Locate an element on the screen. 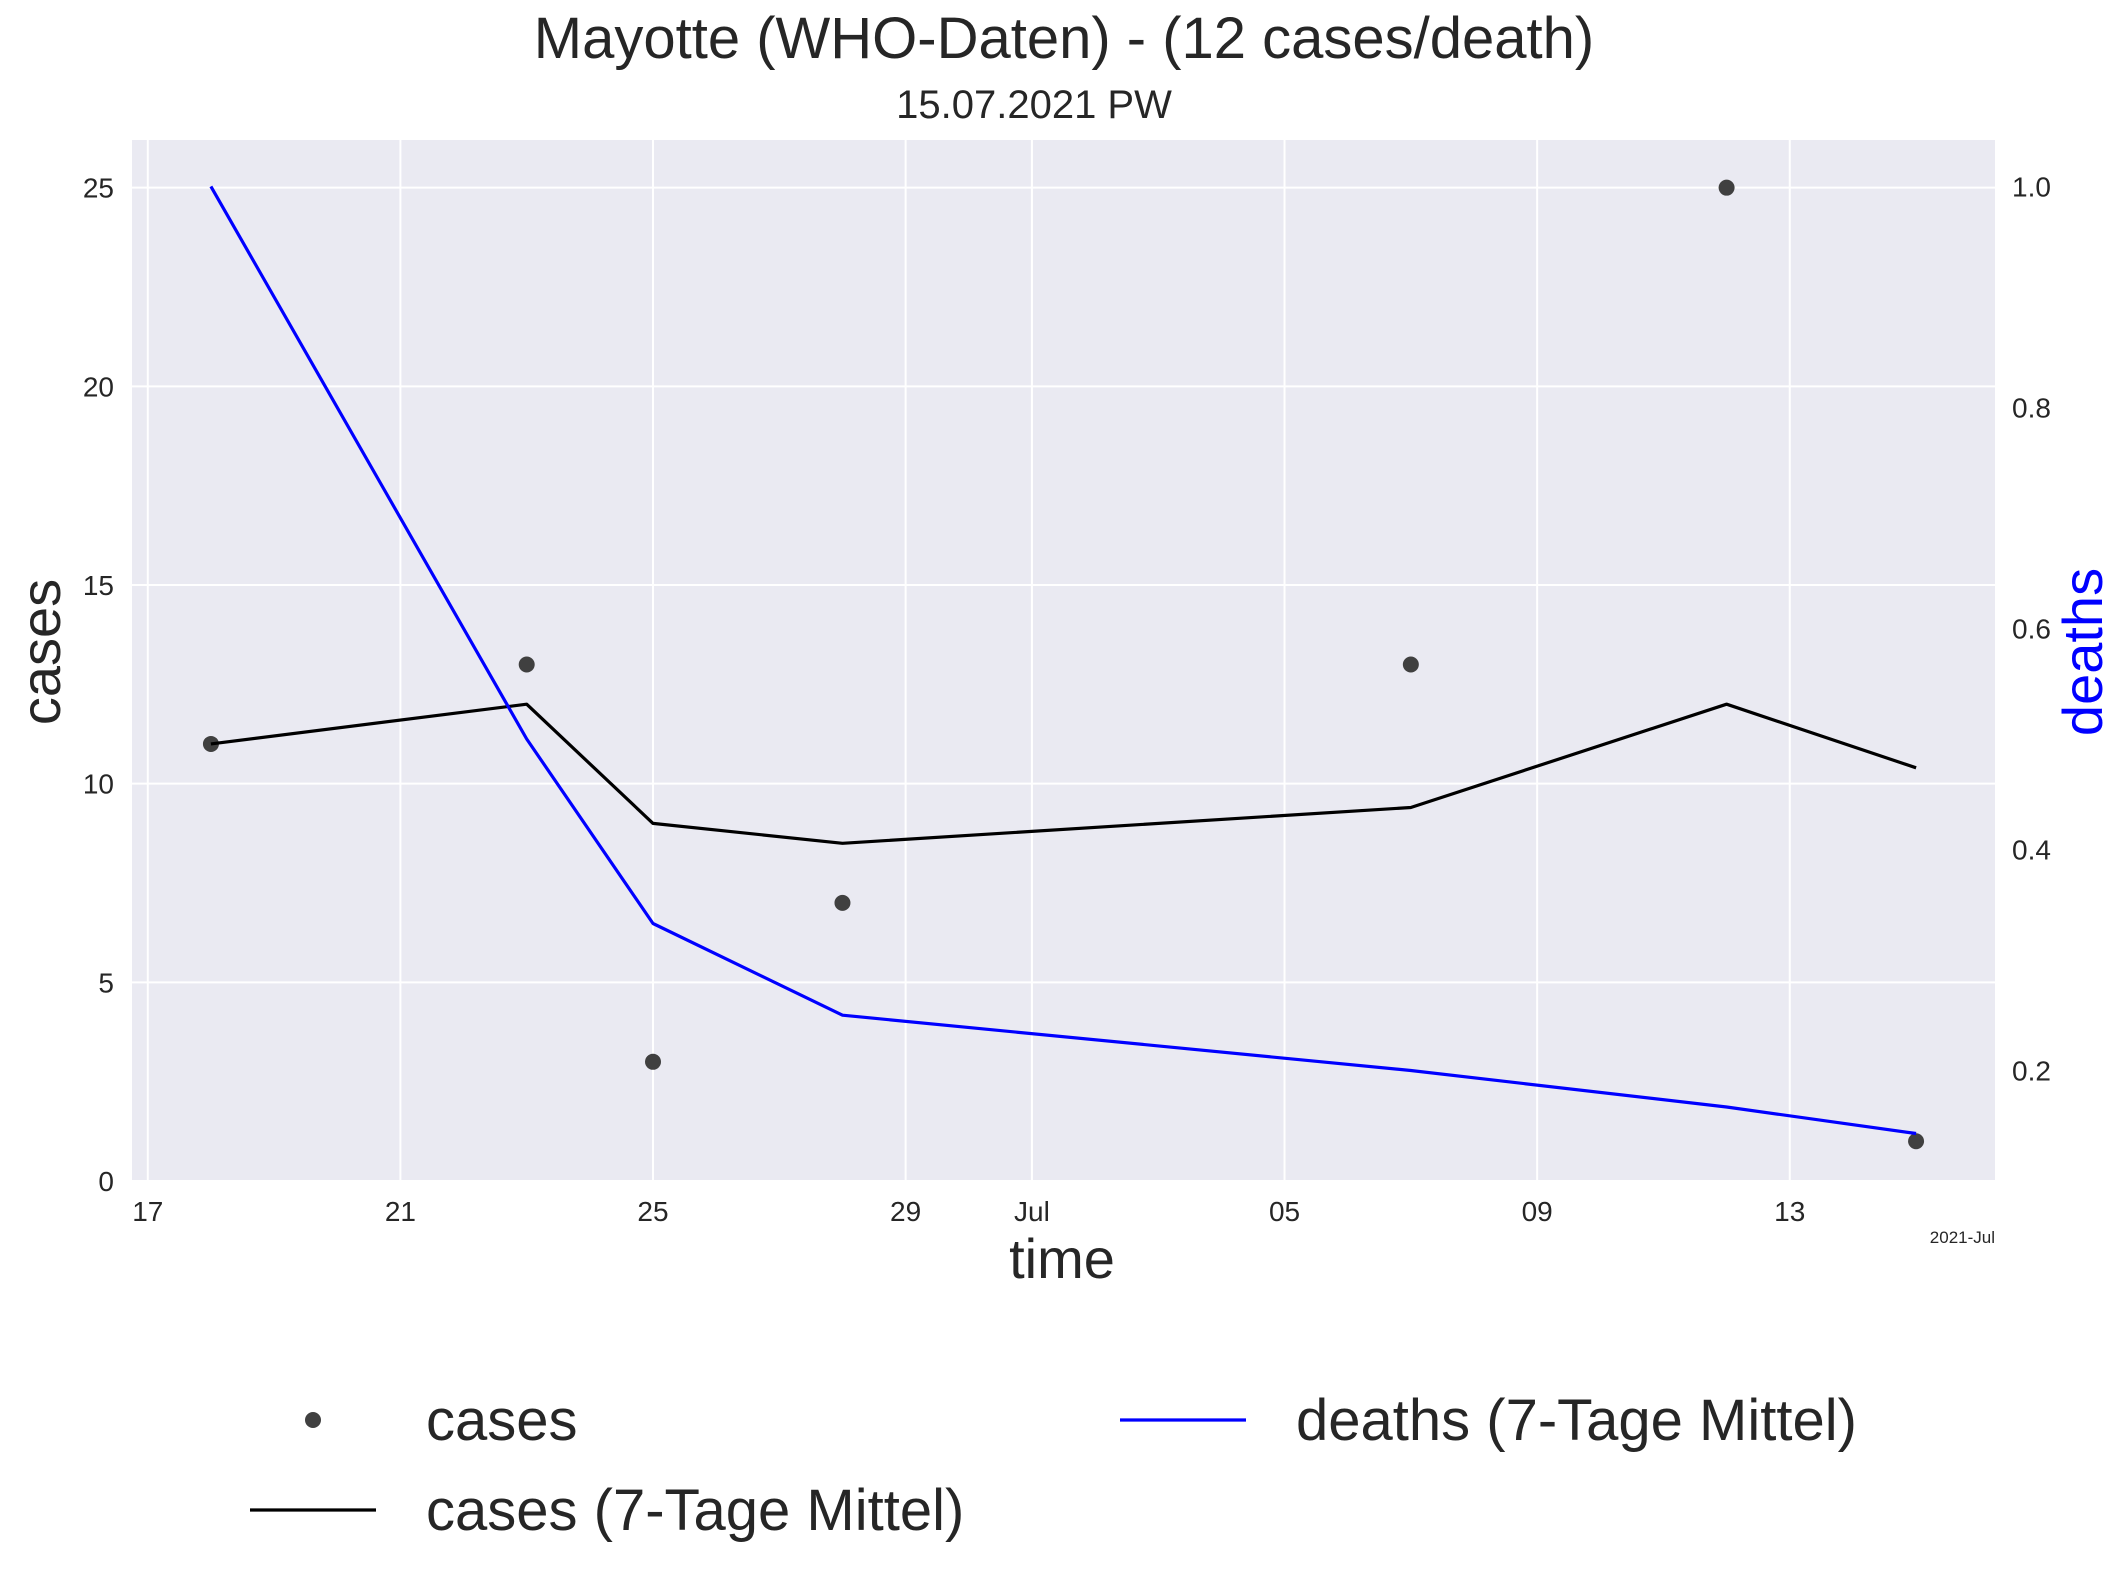 Image resolution: width=2128 pixels, height=1578 pixels. y-tick-label-right: 0.8 is located at coordinates (2031, 407).